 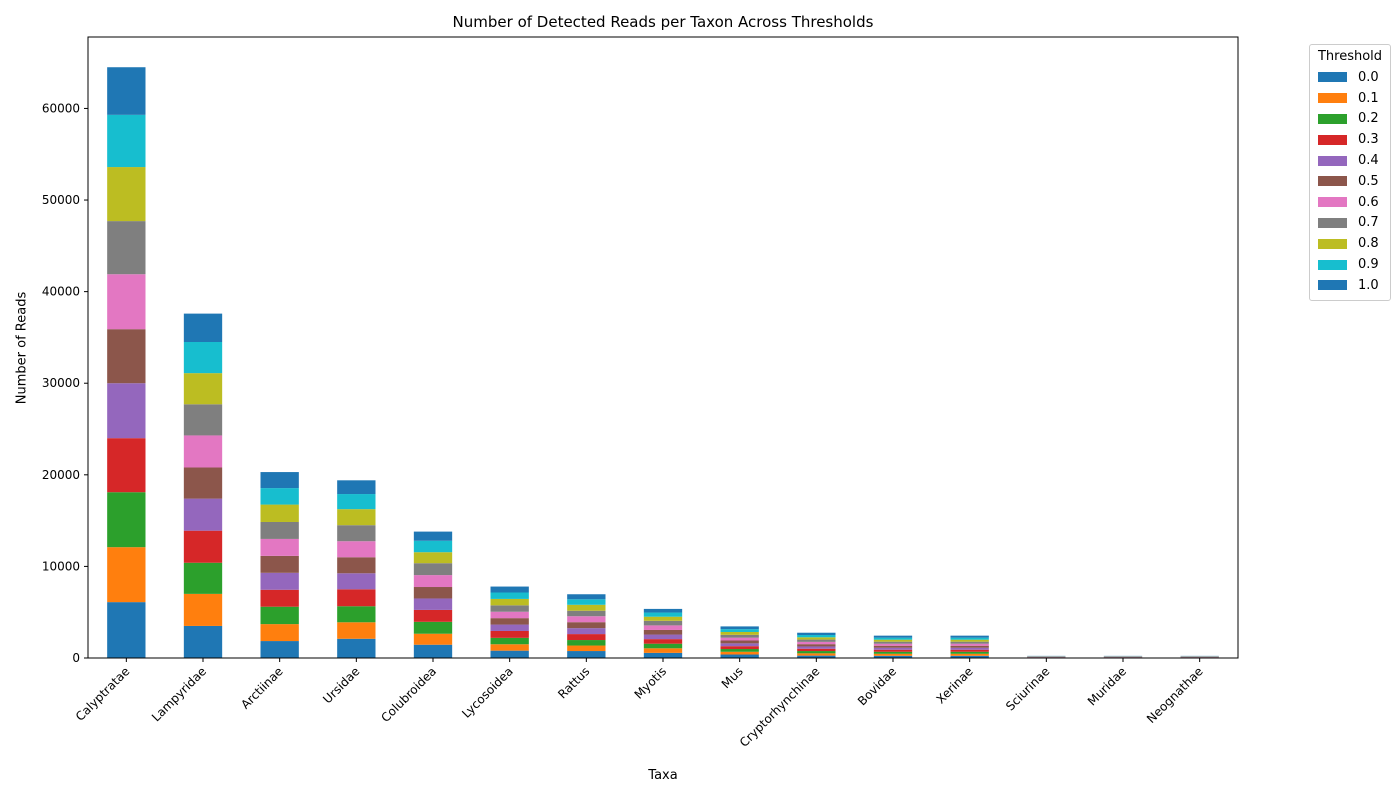 What do you see at coordinates (262, 688) in the screenshot?
I see `x-tick-label-2: Arctiinae` at bounding box center [262, 688].